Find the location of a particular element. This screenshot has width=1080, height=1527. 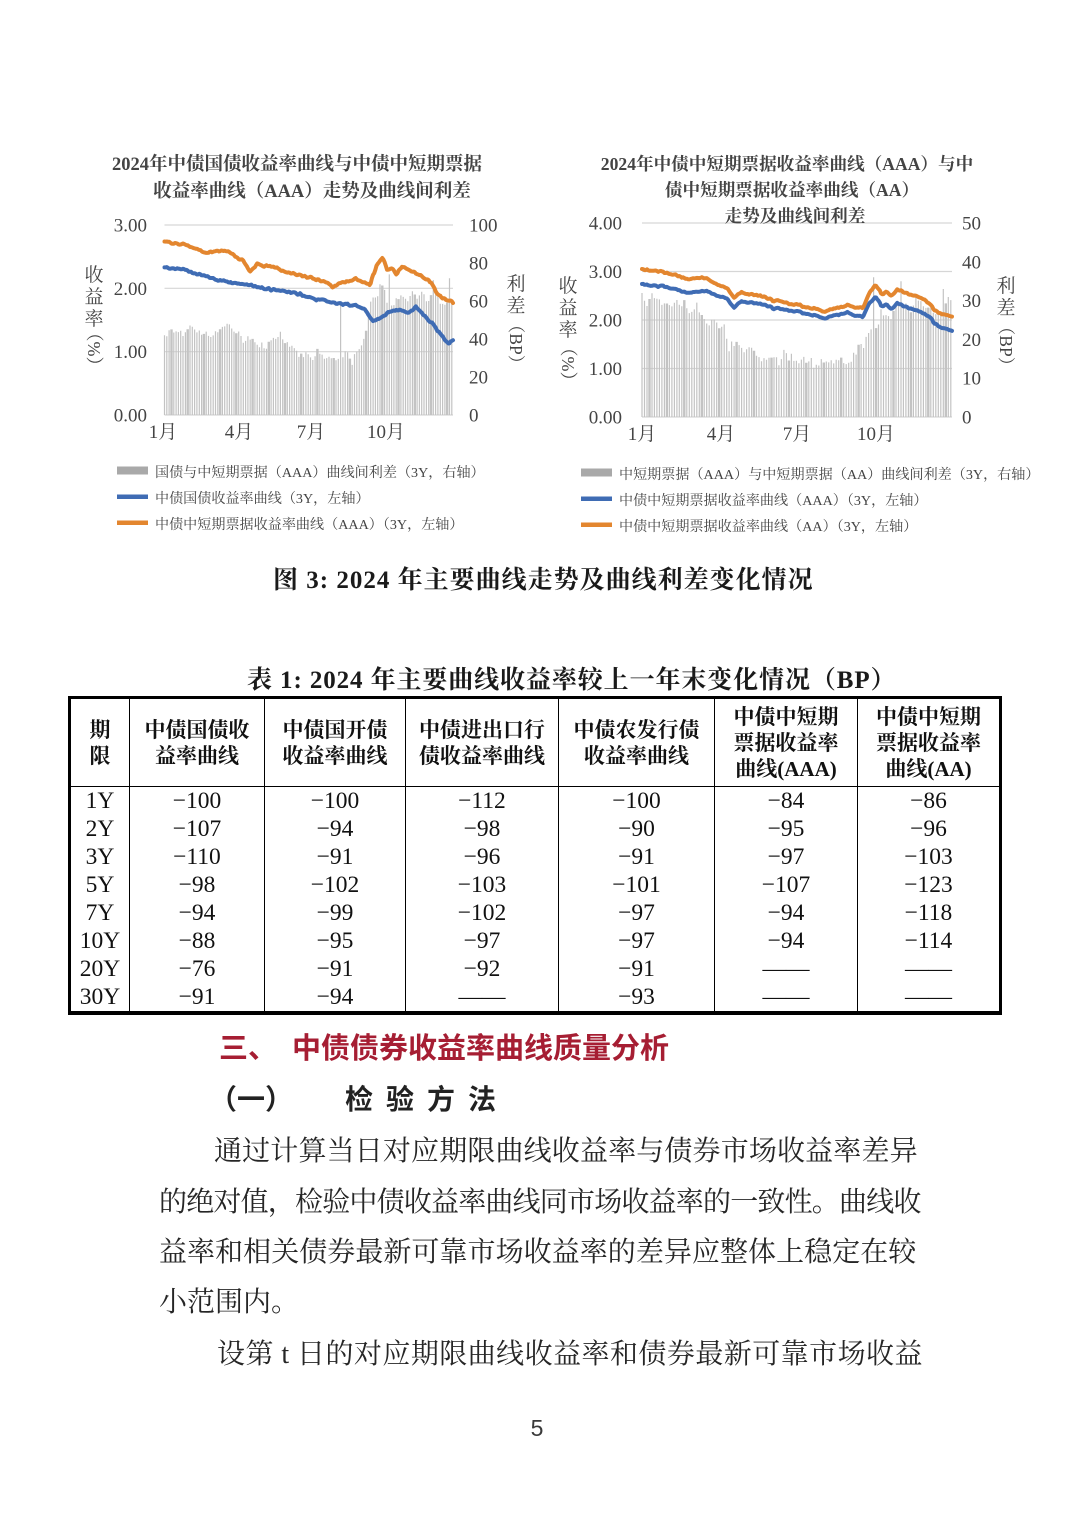

svg-text: 国债与中短期票据（AAA）曲线间利差（3Y，右轴） is located at coordinates (320, 472).